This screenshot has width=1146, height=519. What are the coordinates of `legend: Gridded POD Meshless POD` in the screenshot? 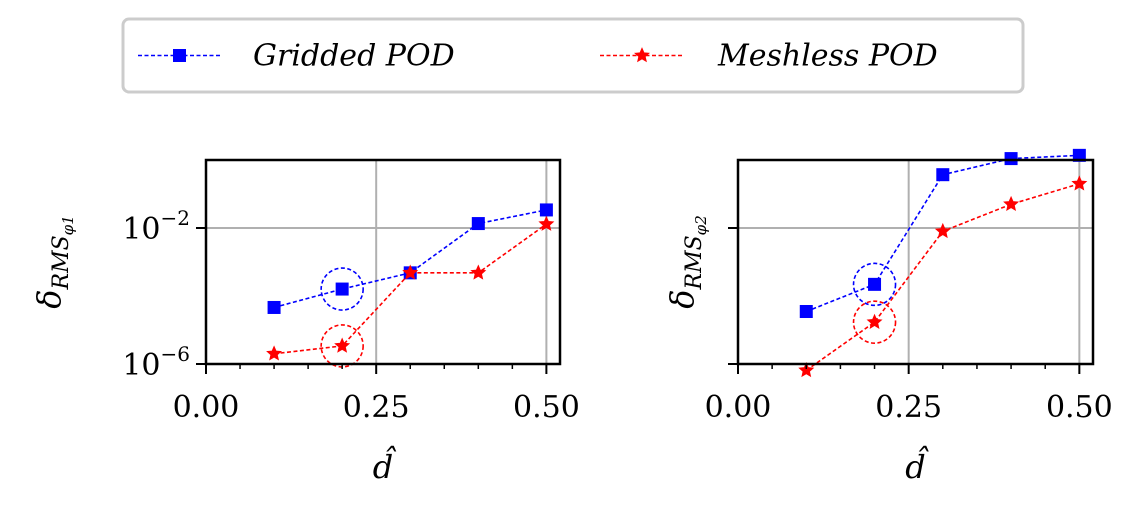 It's located at (573, 55).